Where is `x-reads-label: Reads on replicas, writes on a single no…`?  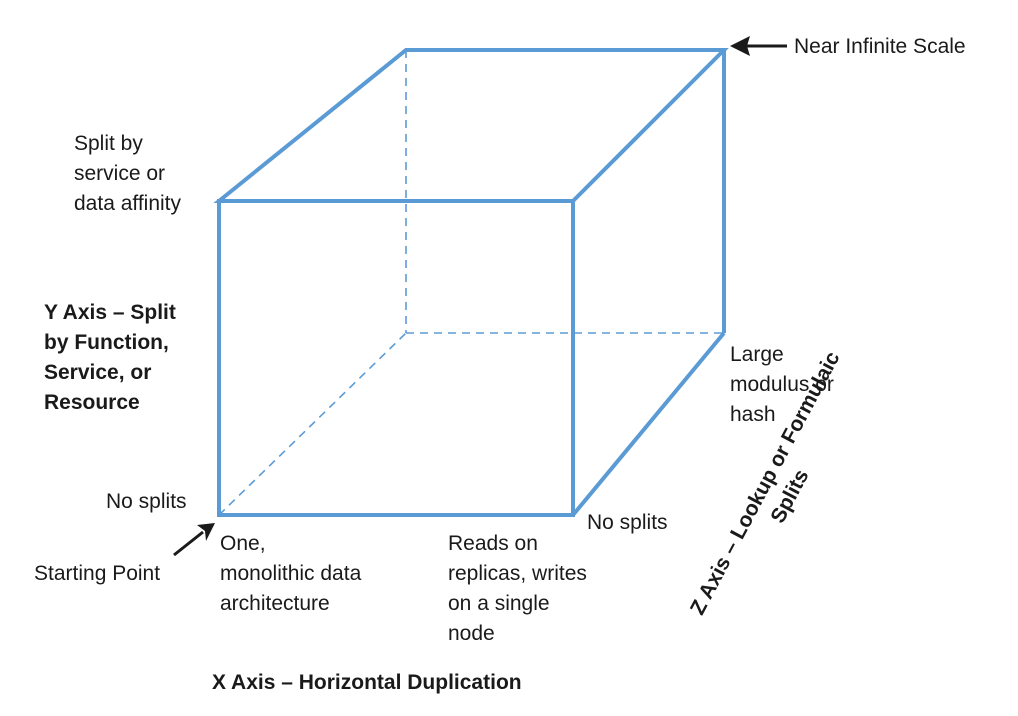
x-reads-label: Reads on replicas, writes on a single no… is located at coordinates (517, 588).